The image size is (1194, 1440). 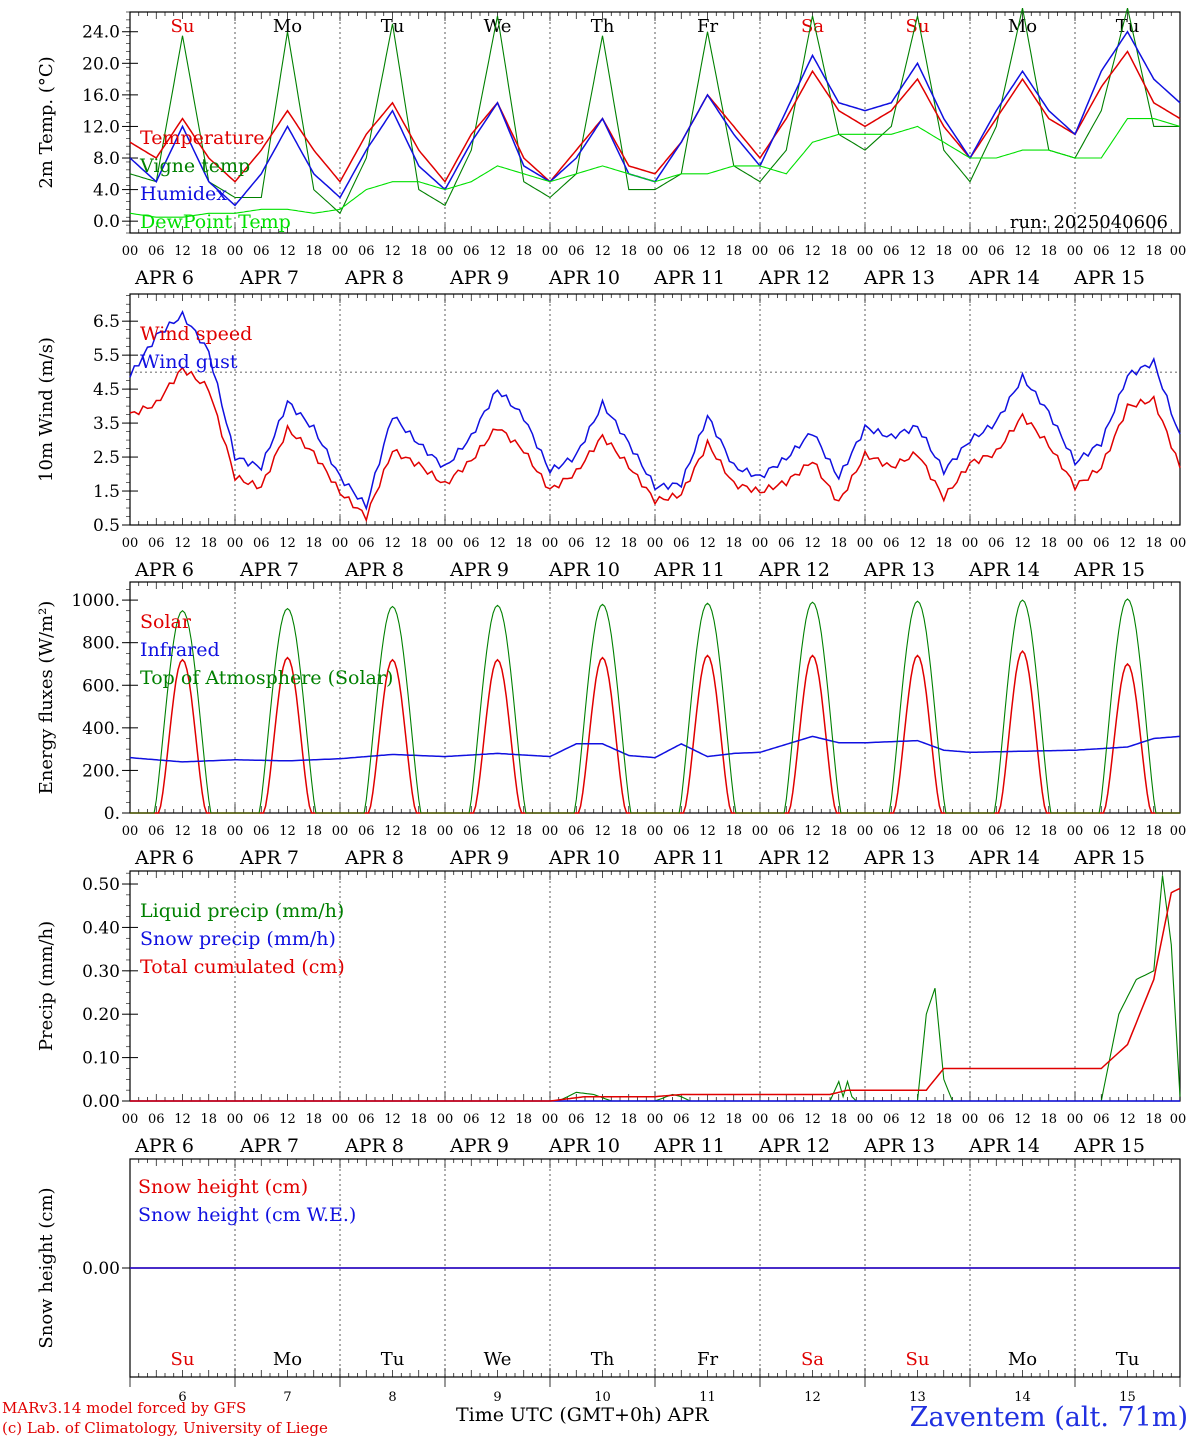 What do you see at coordinates (242, 911) in the screenshot?
I see `legend-entry: Liquid precip (mm/h)` at bounding box center [242, 911].